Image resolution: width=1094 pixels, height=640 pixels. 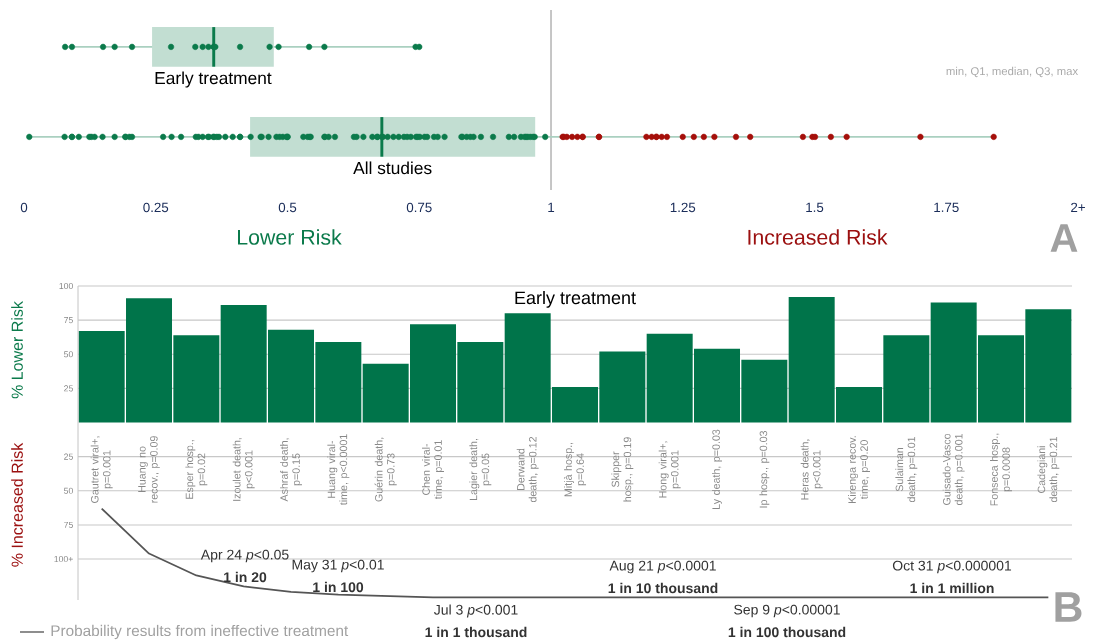 What do you see at coordinates (787, 611) in the screenshot?
I see `text: Sep 9 p<0.00001` at bounding box center [787, 611].